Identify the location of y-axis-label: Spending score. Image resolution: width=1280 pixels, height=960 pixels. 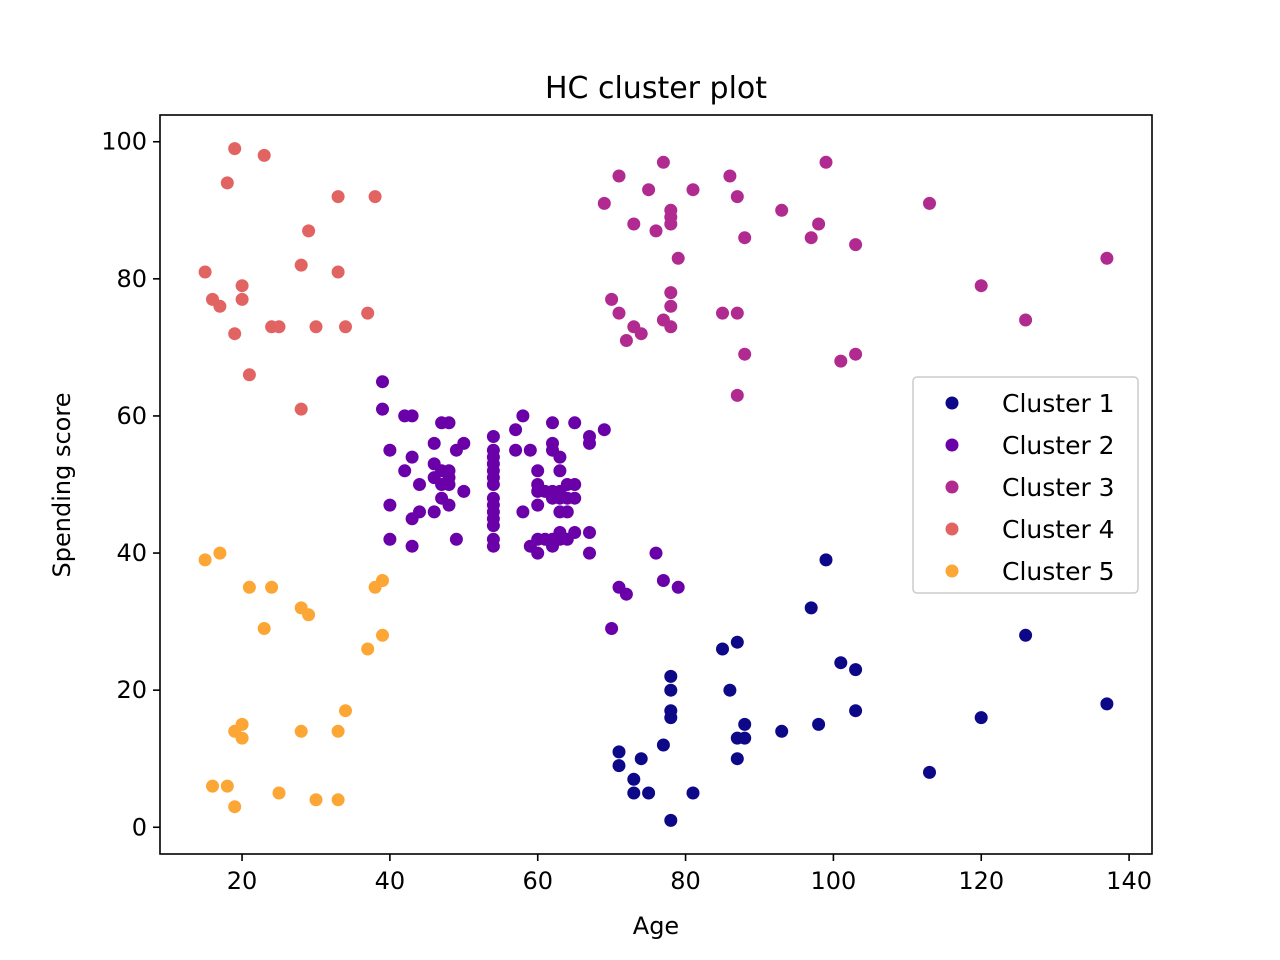
(62, 485).